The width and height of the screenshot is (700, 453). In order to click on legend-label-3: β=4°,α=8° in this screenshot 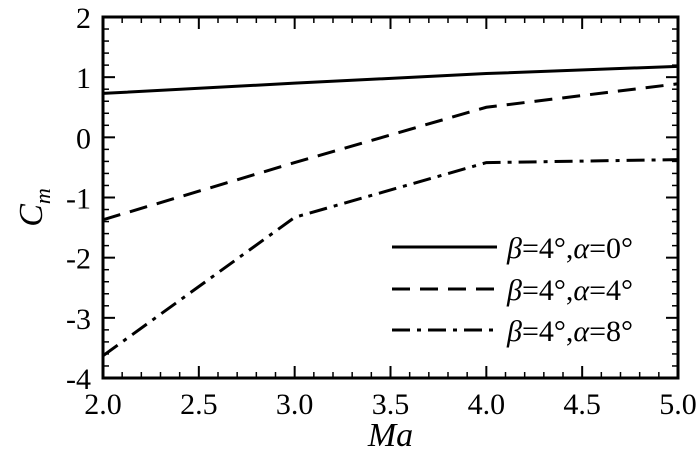, I will do `click(569, 331)`.